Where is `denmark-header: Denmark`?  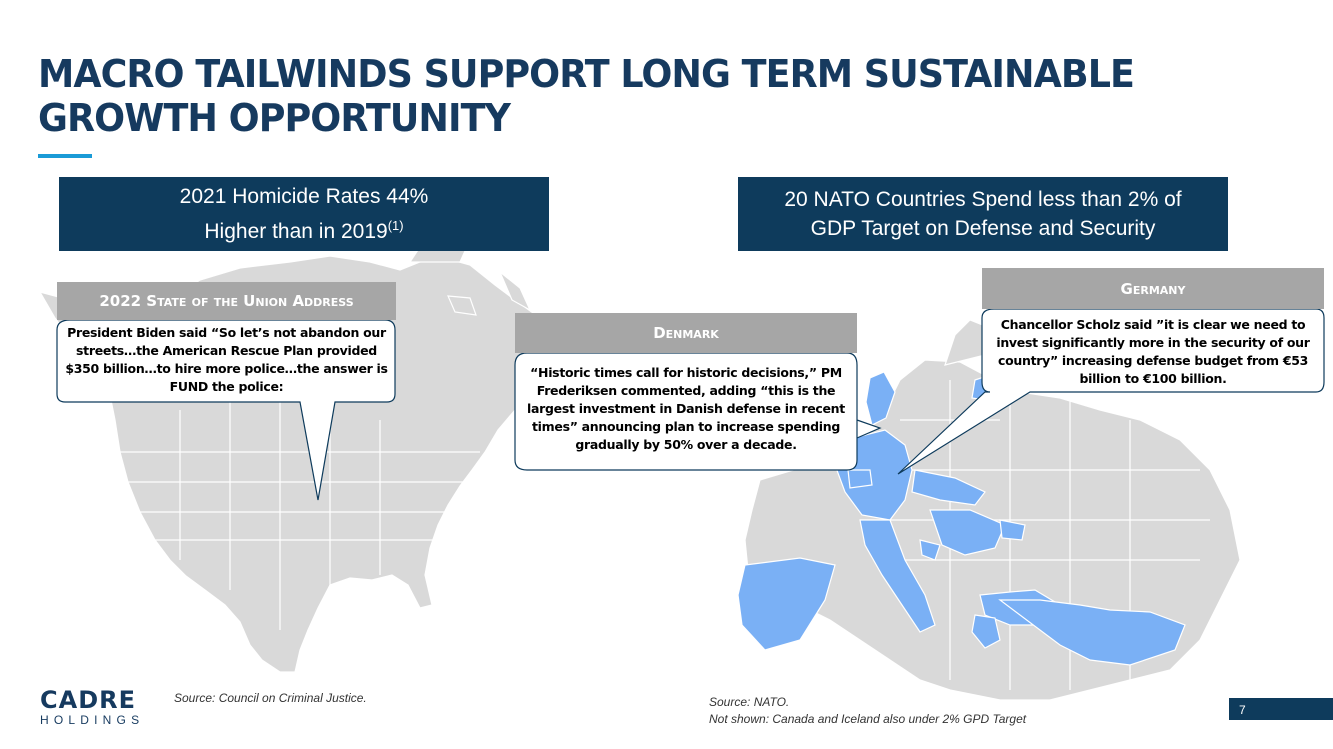
denmark-header: Denmark is located at coordinates (686, 333).